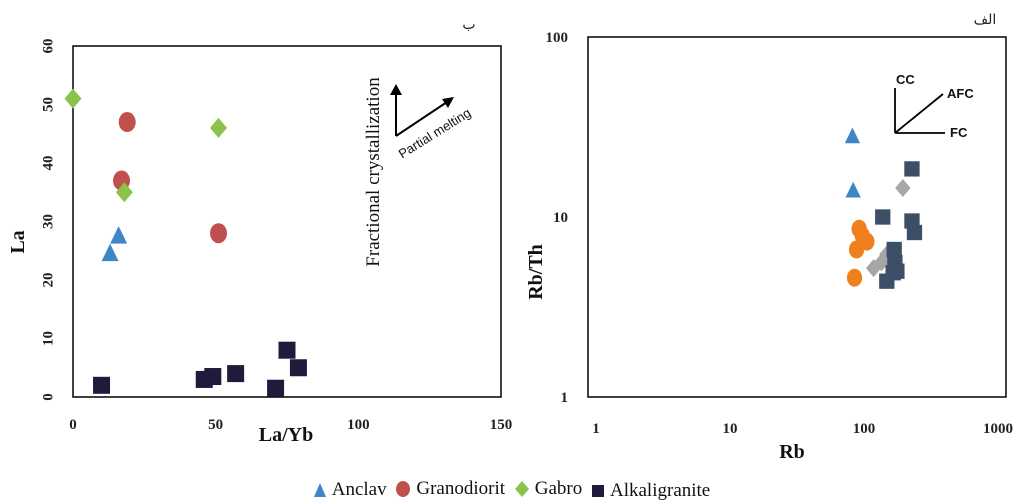 The width and height of the screenshot is (1023, 504). Describe the element at coordinates (448, 102) in the screenshot. I see `partial-melting-arrow-head` at that location.